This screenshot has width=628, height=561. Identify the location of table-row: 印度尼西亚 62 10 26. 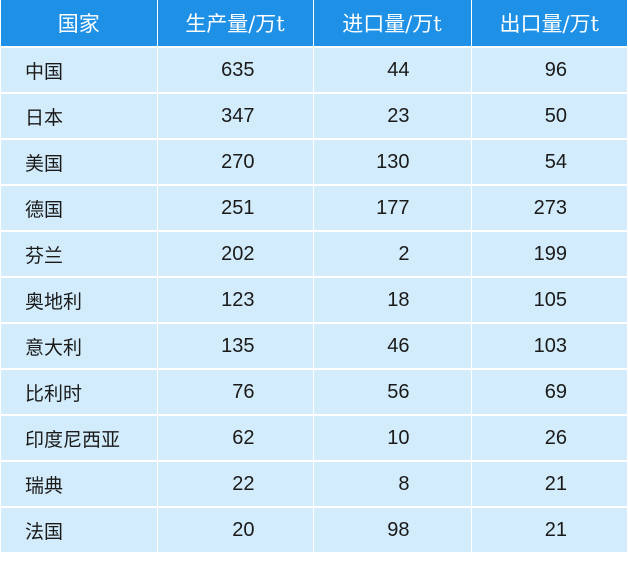
(314, 438).